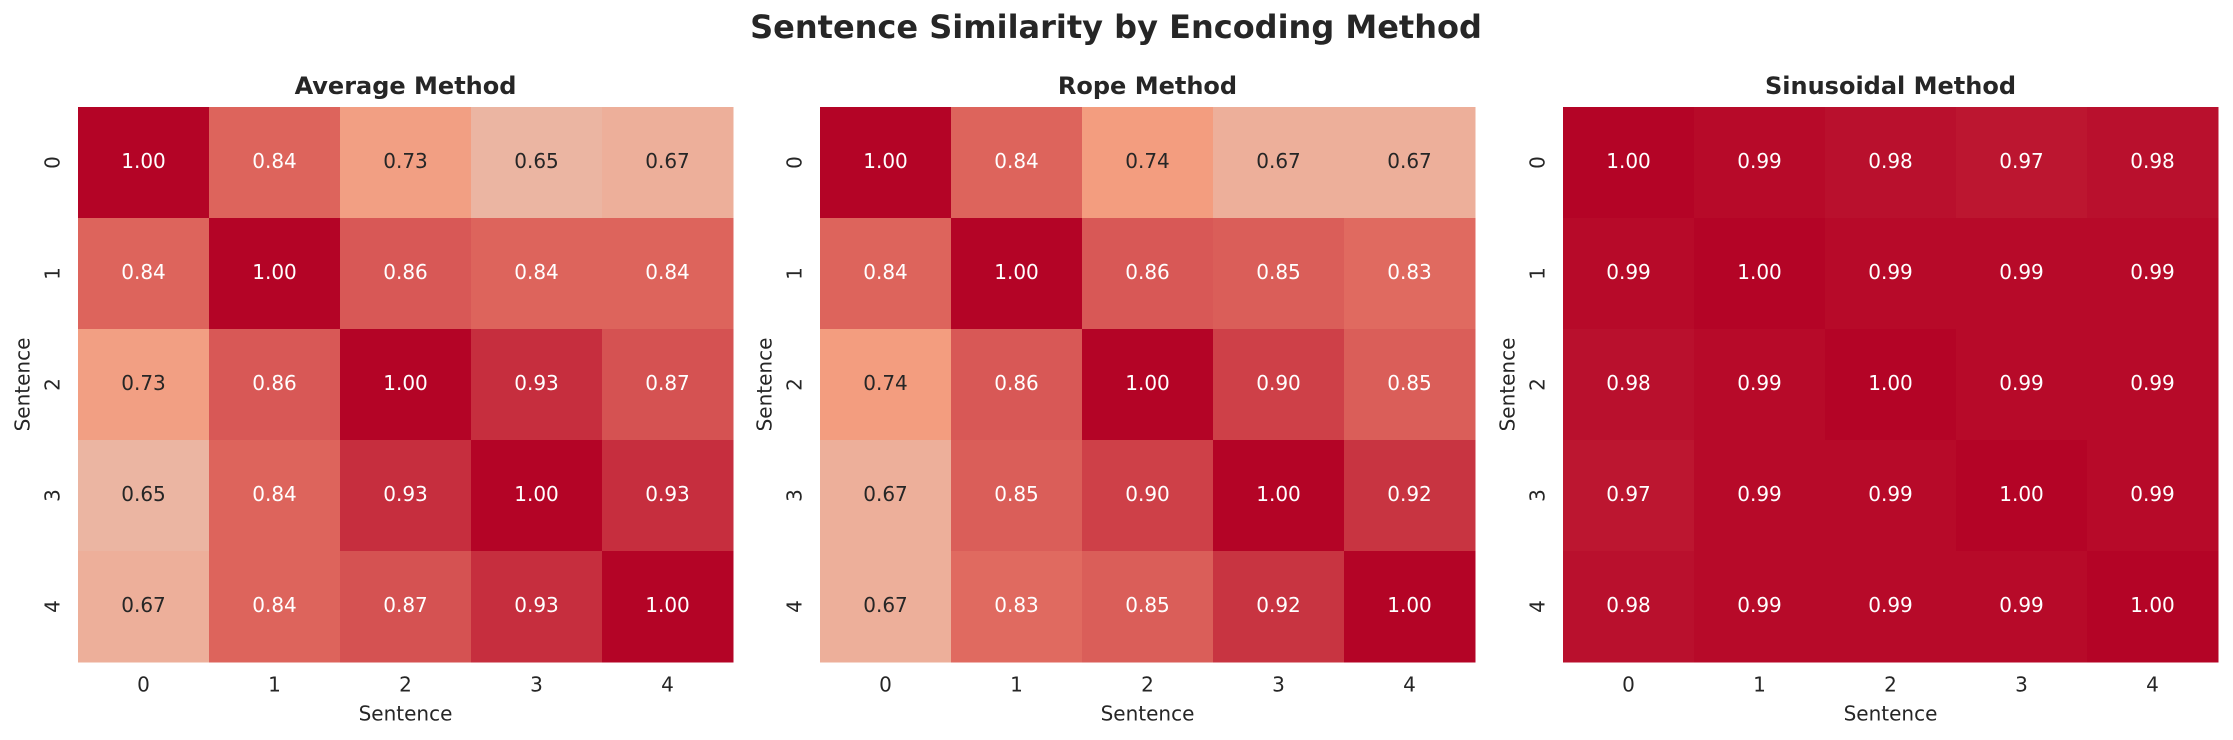 This screenshot has height=740, width=2233. Describe the element at coordinates (143, 685) in the screenshot. I see `x-tick-label: 0` at that location.